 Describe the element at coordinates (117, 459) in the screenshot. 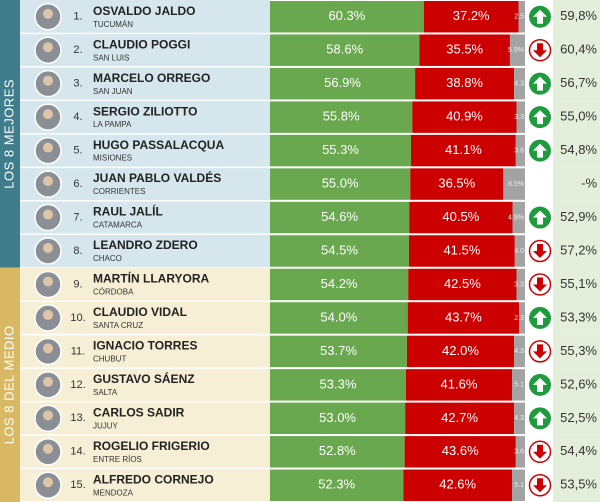

I see `province: ENTRE RÍOS` at that location.